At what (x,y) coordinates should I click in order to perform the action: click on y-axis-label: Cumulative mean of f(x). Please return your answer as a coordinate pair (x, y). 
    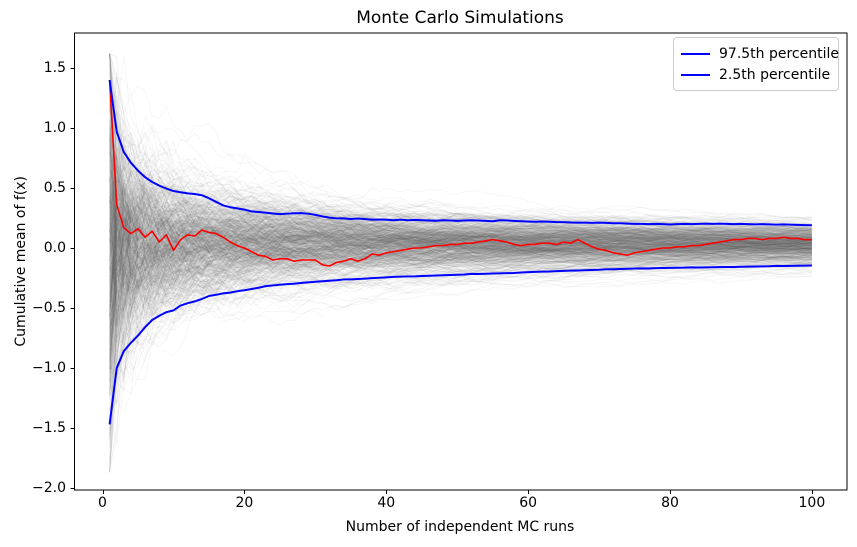
    Looking at the image, I should click on (21, 261).